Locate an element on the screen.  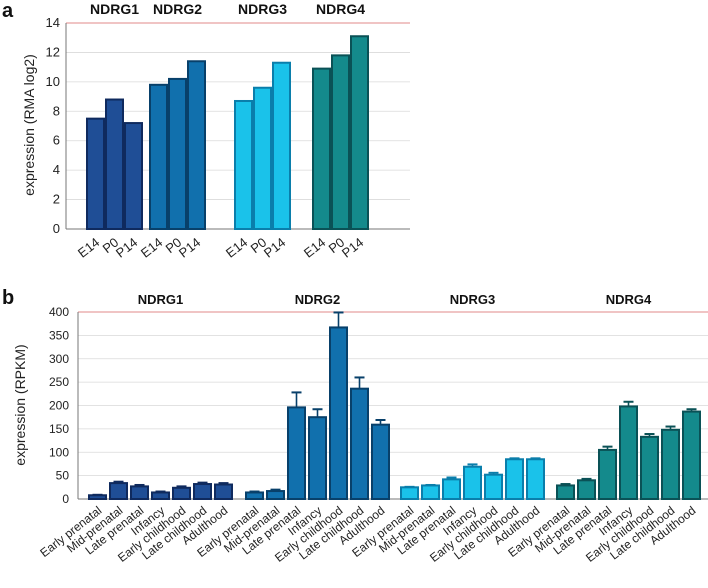
panel-a-label: a is located at coordinates (8, 11).